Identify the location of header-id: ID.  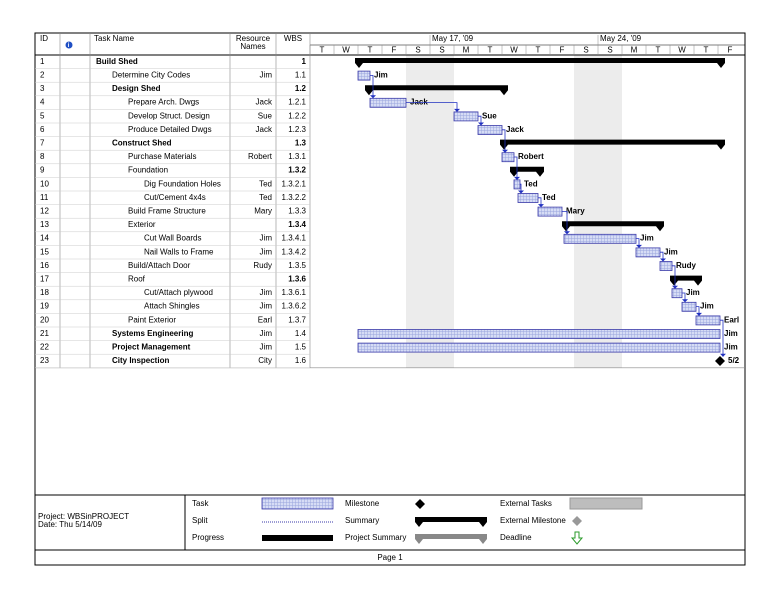
(44, 38).